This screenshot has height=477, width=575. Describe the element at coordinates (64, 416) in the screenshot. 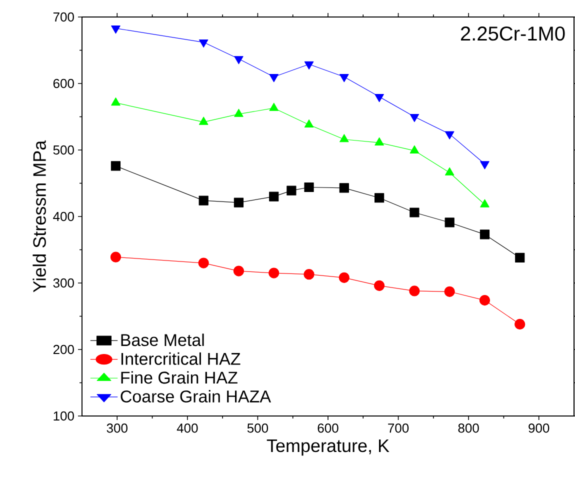

I see `y-tick-label: 100` at that location.